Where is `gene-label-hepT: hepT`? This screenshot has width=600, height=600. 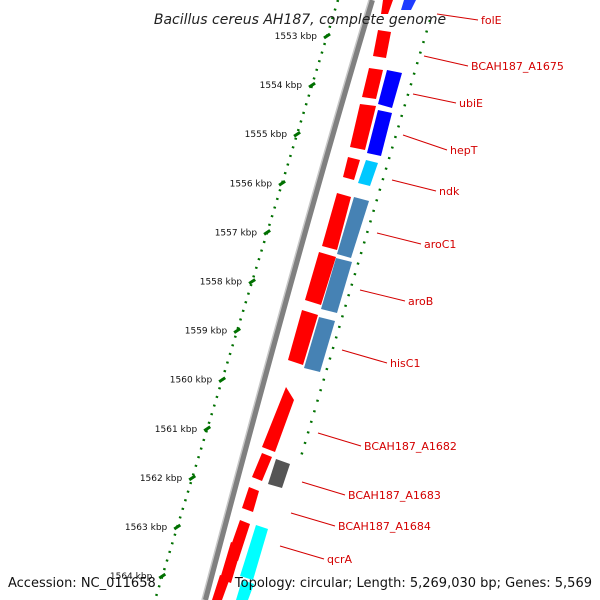 gene-label-hepT: hepT is located at coordinates (464, 150).